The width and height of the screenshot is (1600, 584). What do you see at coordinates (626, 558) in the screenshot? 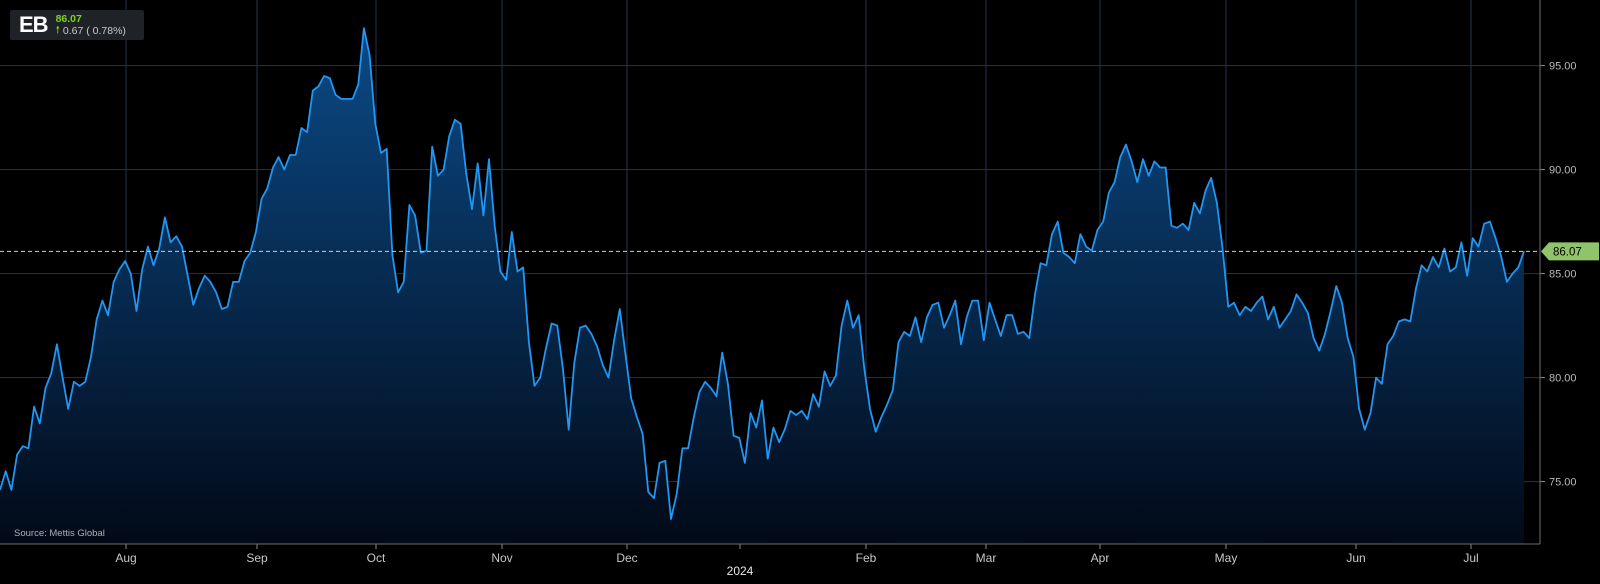
I see `x-tick-label: Dec` at bounding box center [626, 558].